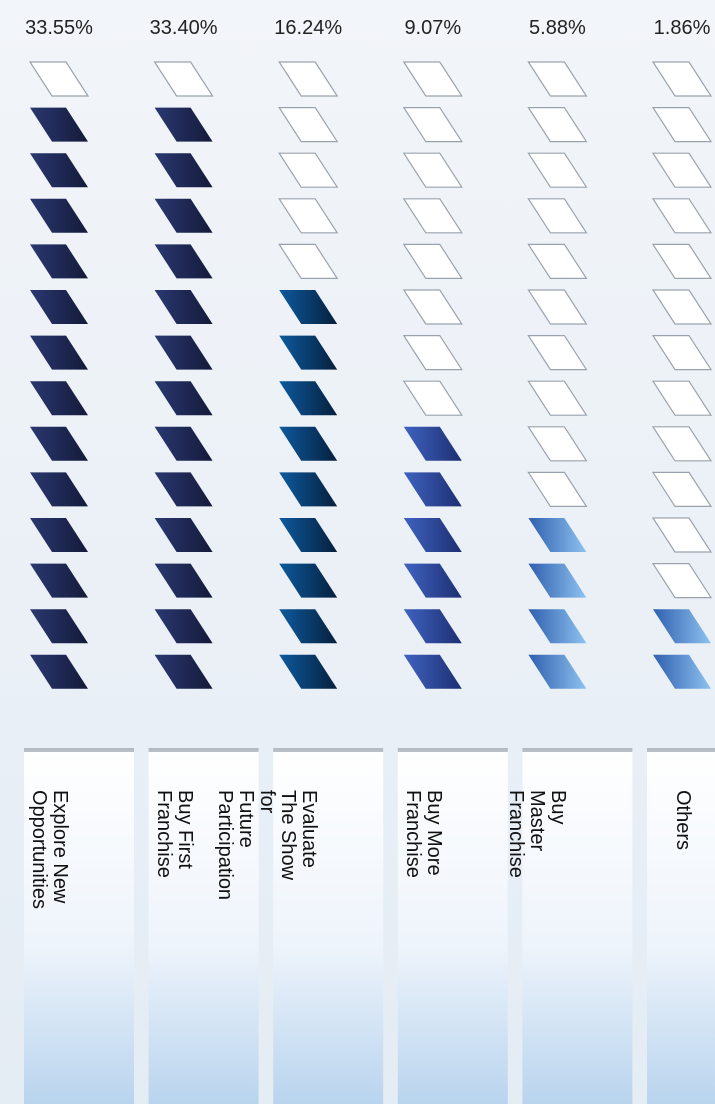 Image resolution: width=715 pixels, height=1104 pixels. Describe the element at coordinates (59, 28) in the screenshot. I see `value-label: 33.55%` at that location.